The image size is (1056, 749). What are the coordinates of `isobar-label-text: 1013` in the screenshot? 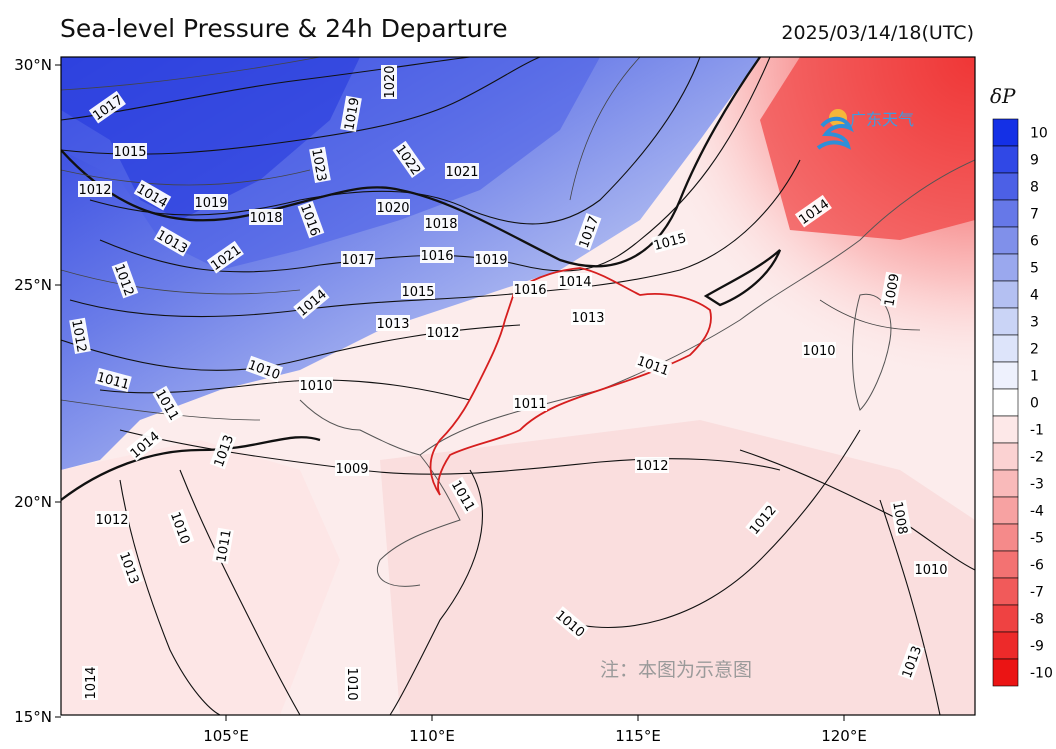 It's located at (392, 324).